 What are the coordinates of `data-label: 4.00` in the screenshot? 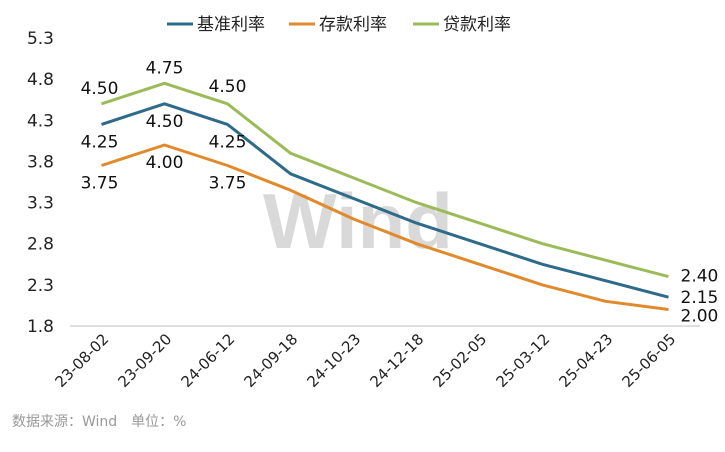 It's located at (165, 163).